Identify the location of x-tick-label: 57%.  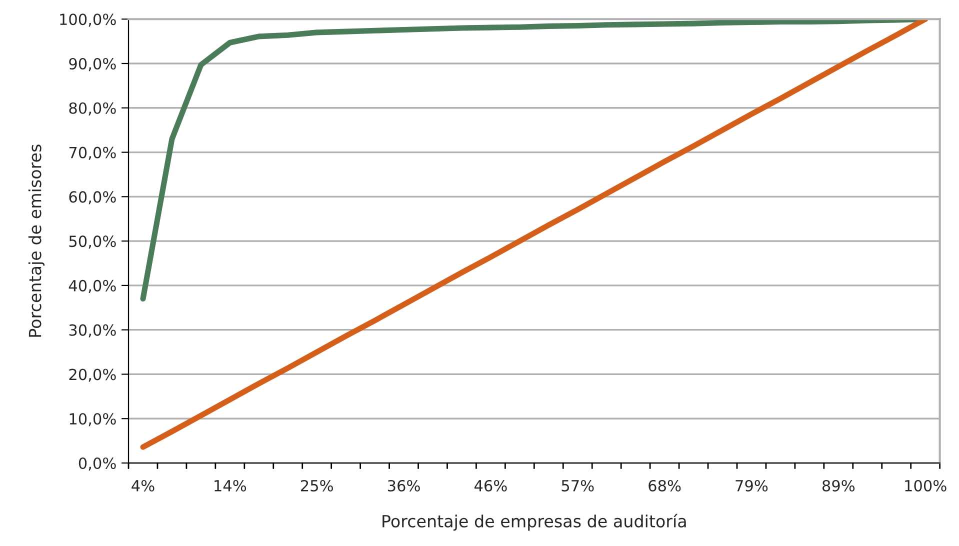
(578, 486).